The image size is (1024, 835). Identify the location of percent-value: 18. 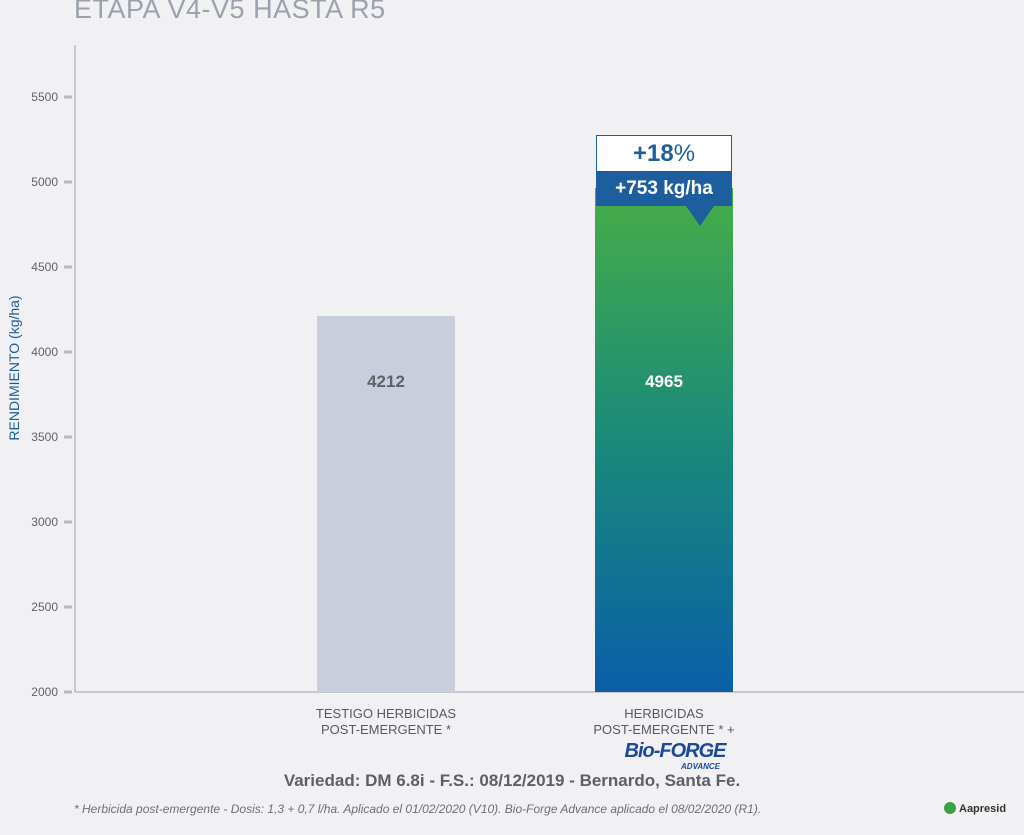
(660, 153).